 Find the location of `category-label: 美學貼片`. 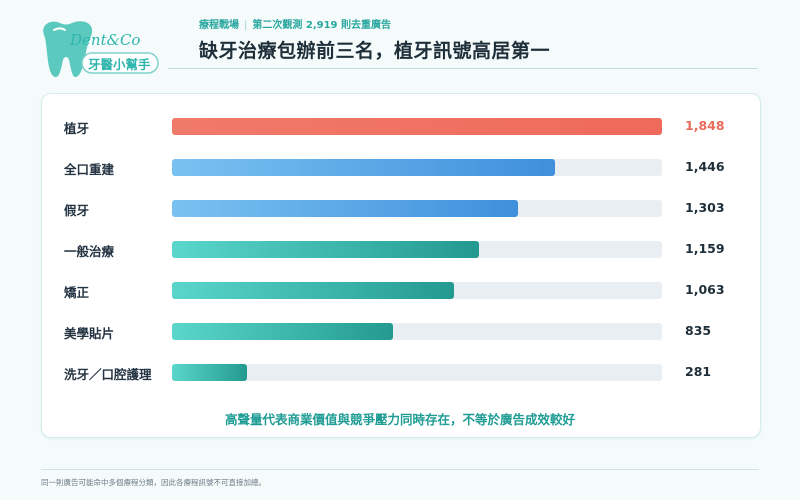

category-label: 美學貼片 is located at coordinates (89, 333).